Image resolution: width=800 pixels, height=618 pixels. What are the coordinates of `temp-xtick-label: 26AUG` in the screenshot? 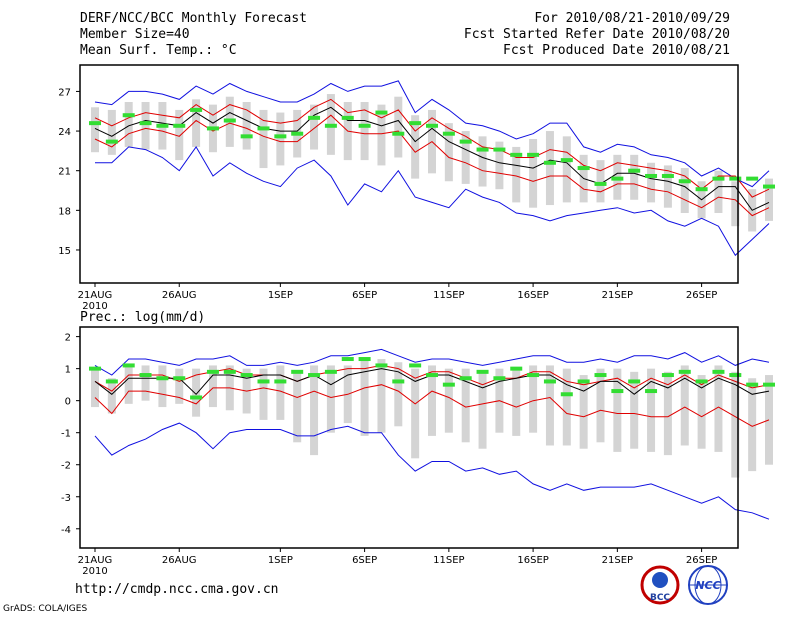 It's located at (179, 295).